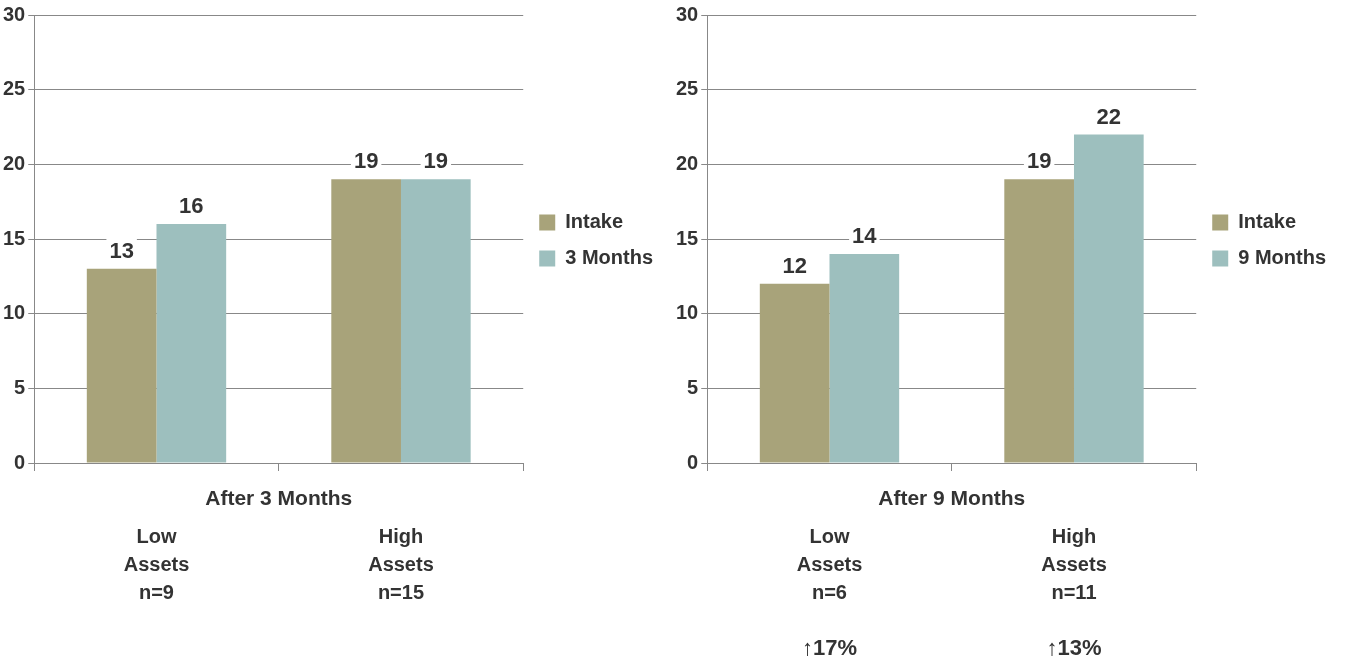 This screenshot has height=667, width=1346. What do you see at coordinates (829, 563) in the screenshot?
I see `x-tick-label: Low Assets n=6` at bounding box center [829, 563].